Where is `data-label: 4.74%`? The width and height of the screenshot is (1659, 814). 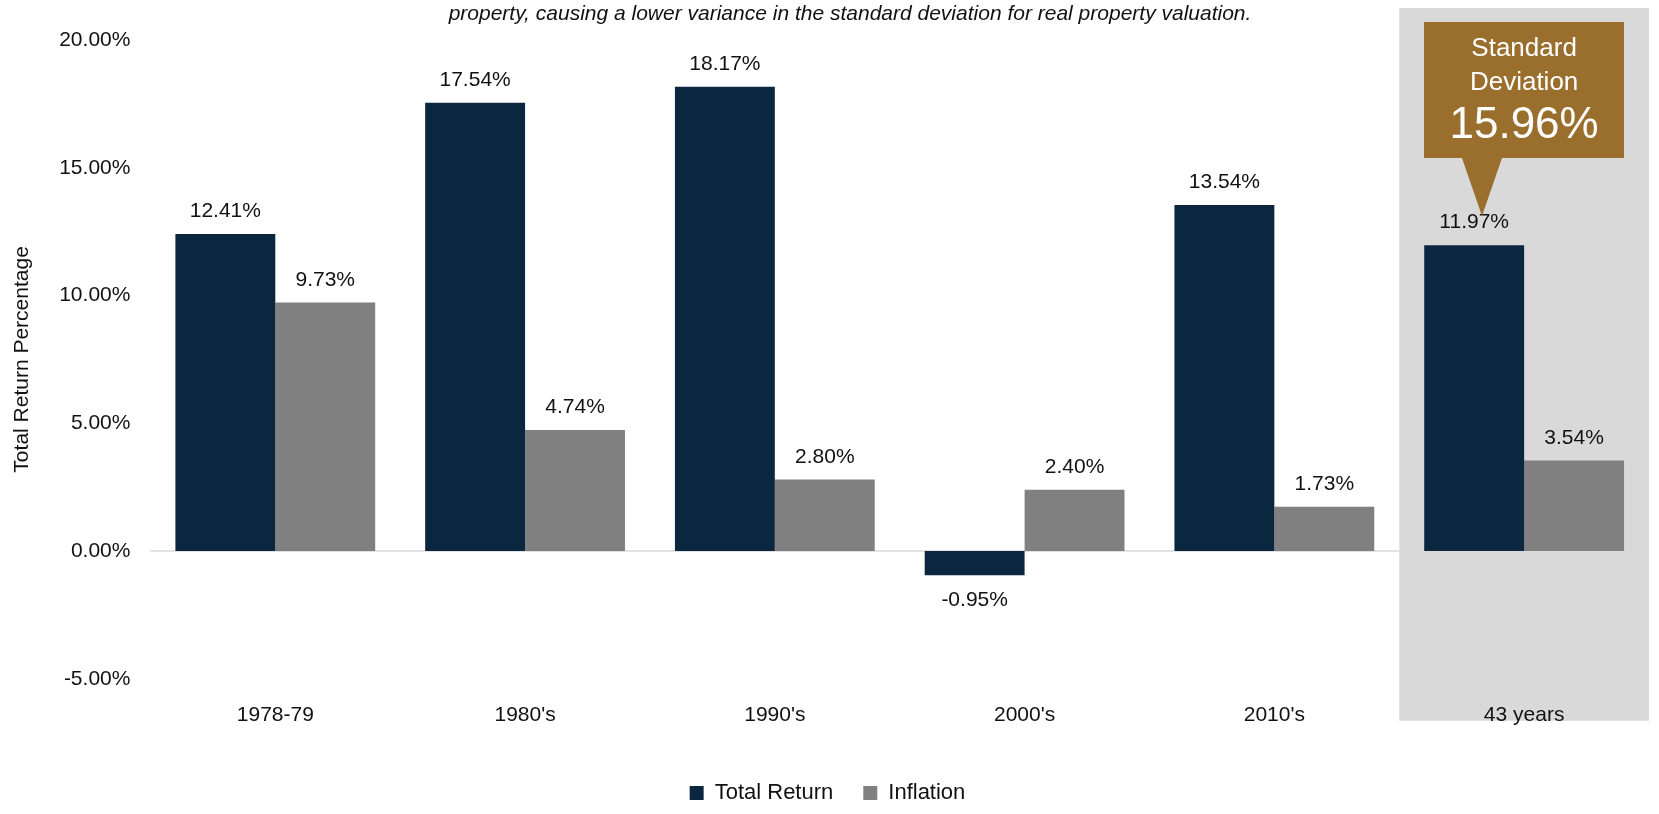
data-label: 4.74% is located at coordinates (575, 406).